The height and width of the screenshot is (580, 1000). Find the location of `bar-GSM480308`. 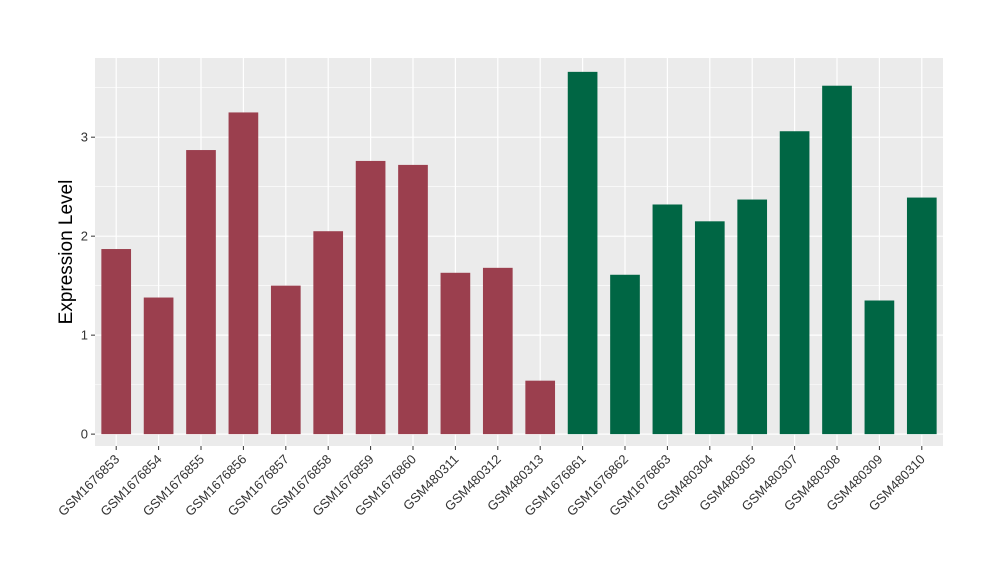

bar-GSM480308 is located at coordinates (837, 260).